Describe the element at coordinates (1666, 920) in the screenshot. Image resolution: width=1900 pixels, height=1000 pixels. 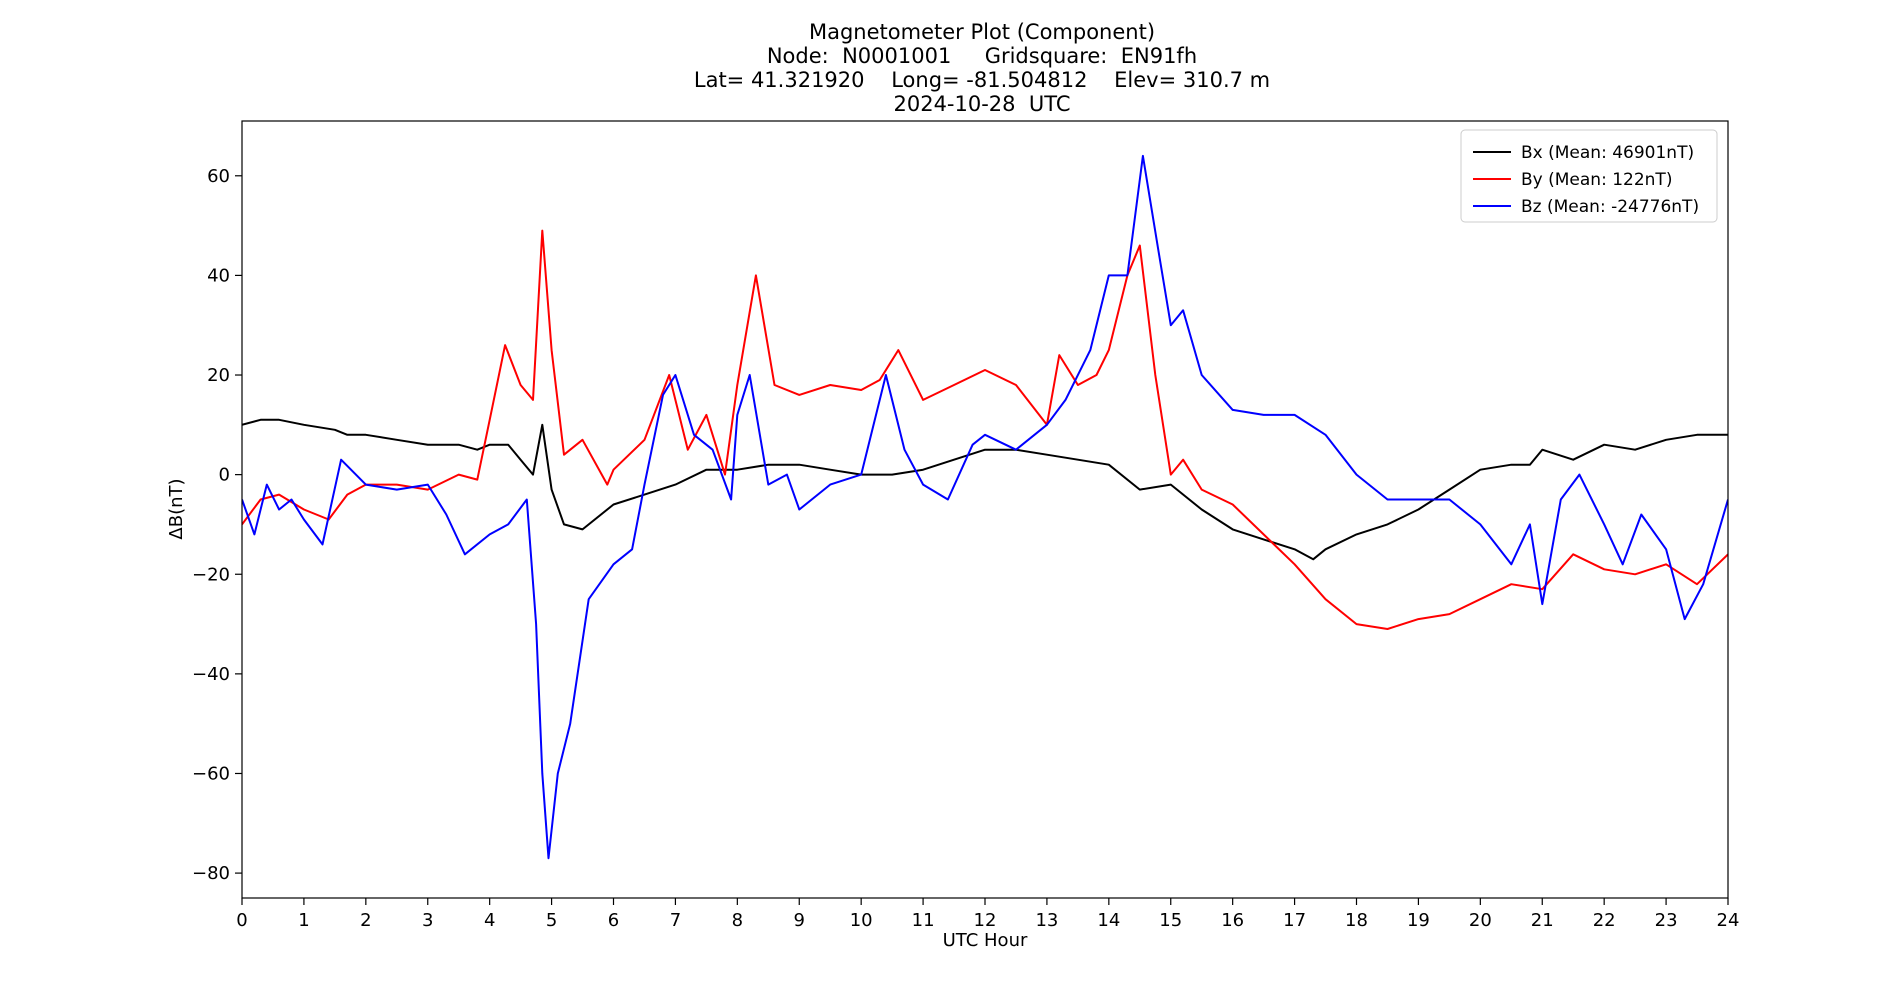
I see `x-tick-label: 23` at that location.